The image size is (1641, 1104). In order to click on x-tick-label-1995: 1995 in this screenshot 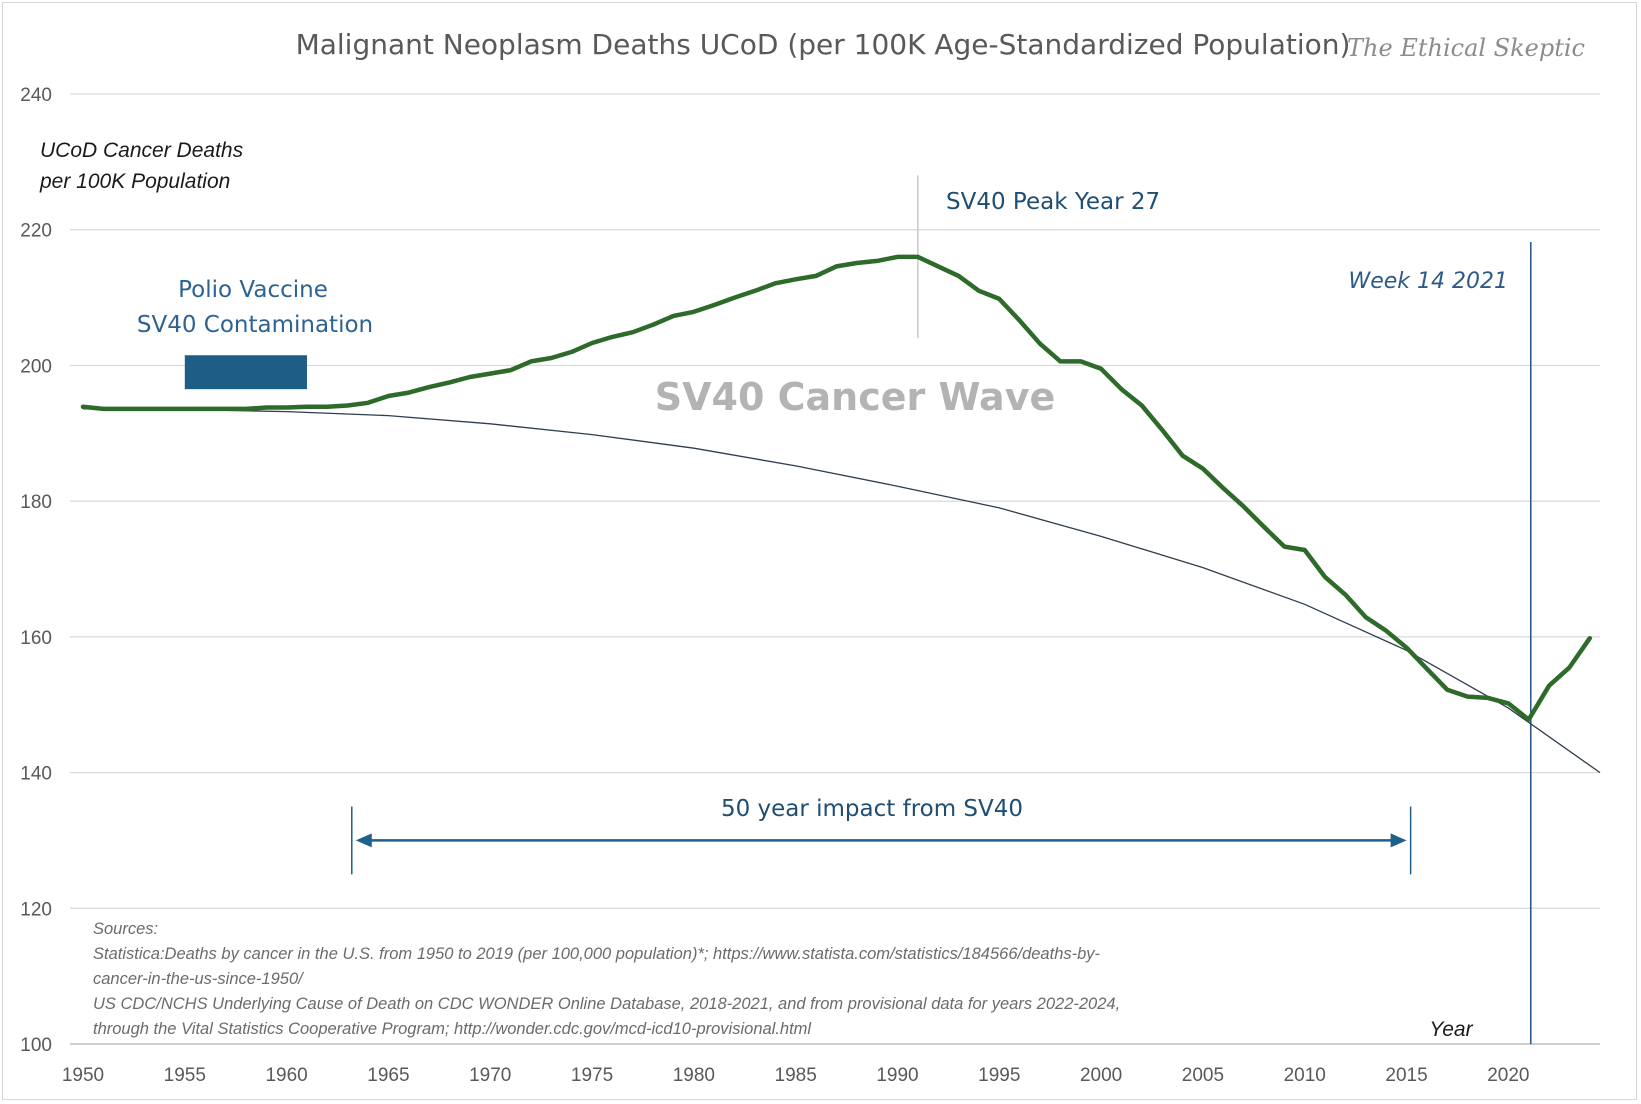, I will do `click(999, 1075)`.